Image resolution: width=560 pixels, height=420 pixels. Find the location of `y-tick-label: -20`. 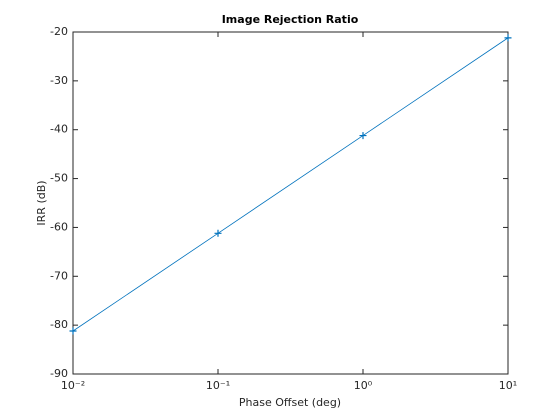

y-tick-label: -20 is located at coordinates (59, 31).